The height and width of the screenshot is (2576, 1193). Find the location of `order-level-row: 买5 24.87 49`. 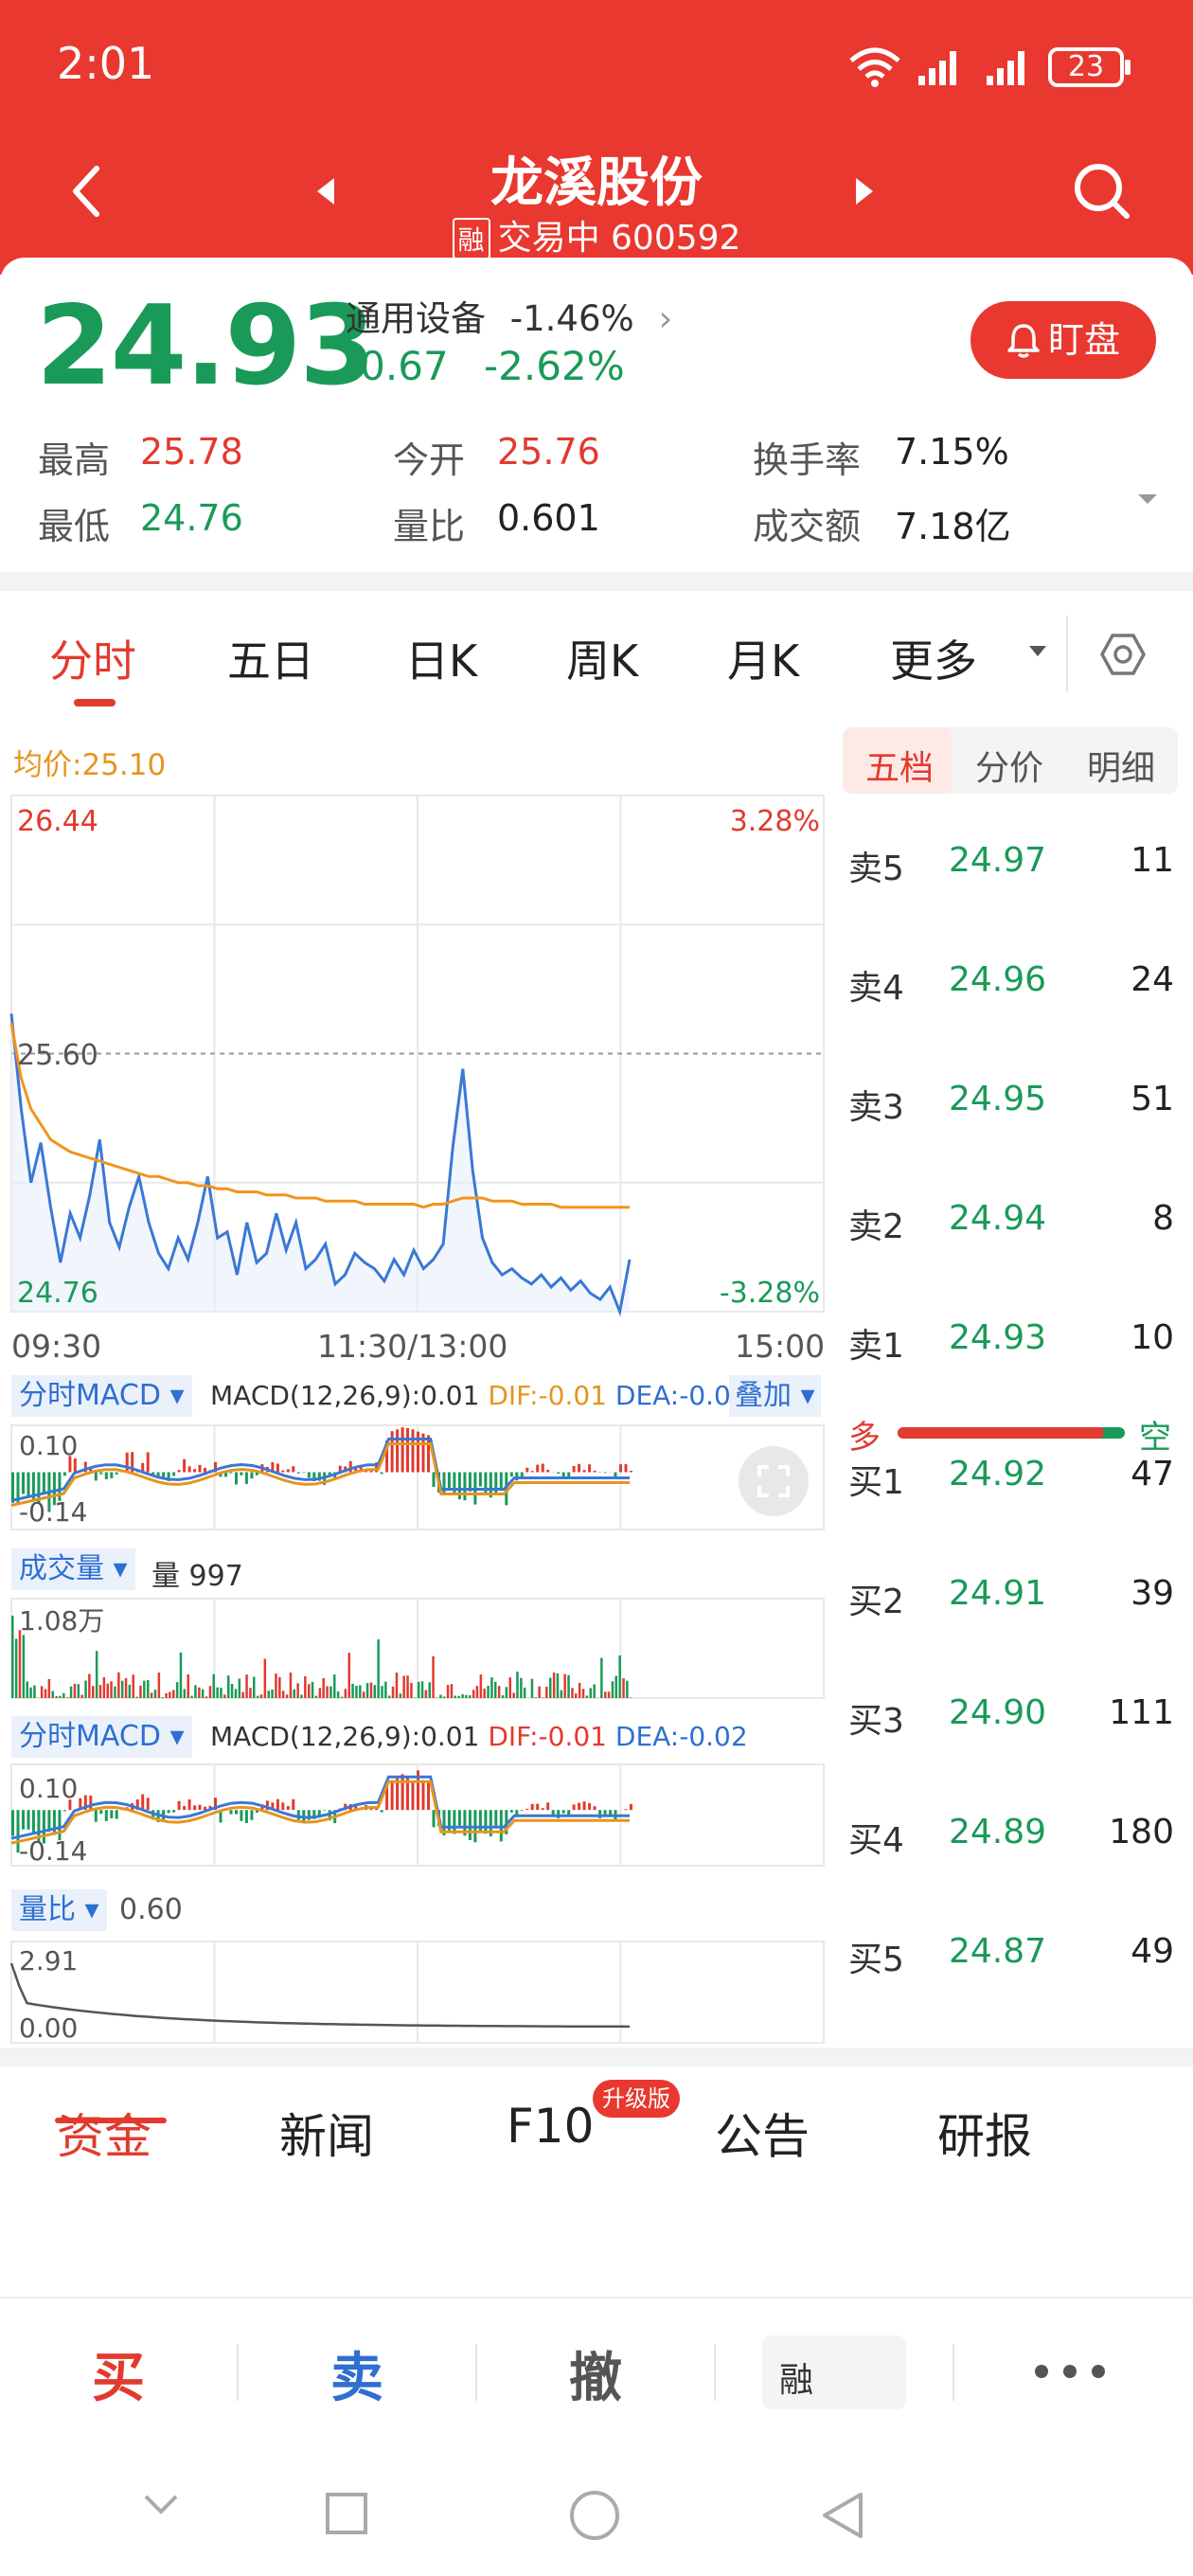

order-level-row: 买5 24.87 49 is located at coordinates (1013, 1958).